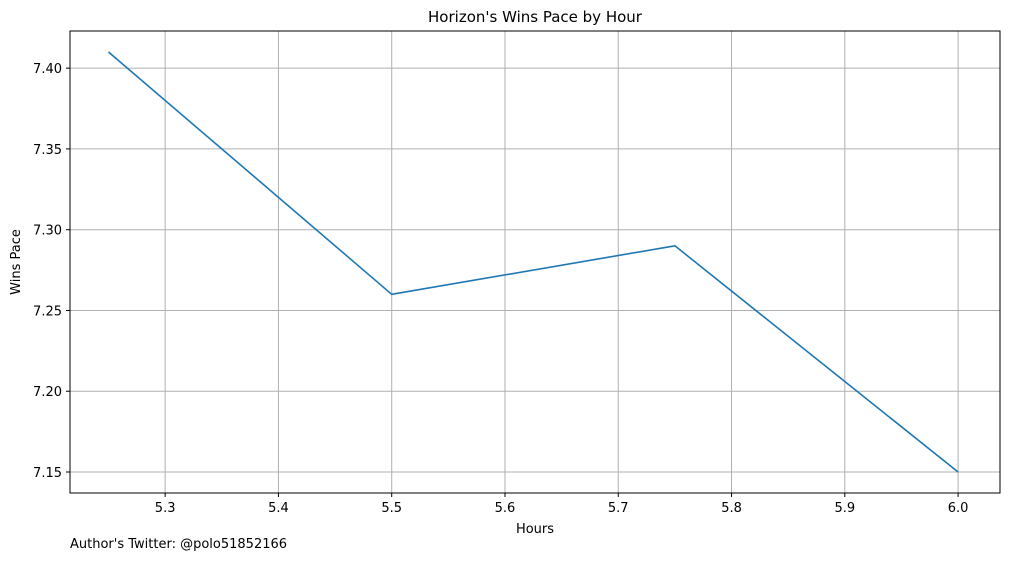  I want to click on x-tick-label: 5.4, so click(278, 508).